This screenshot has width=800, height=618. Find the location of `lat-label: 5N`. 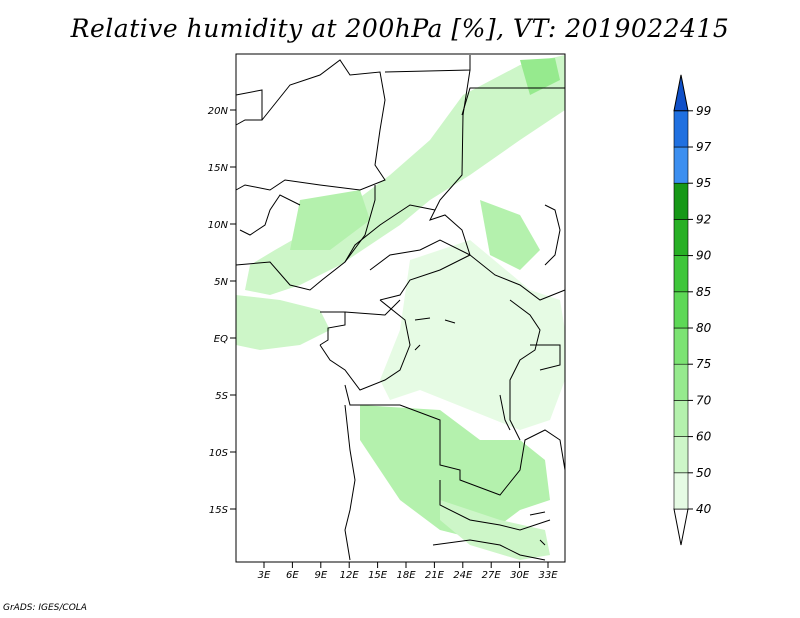

lat-label: 5N is located at coordinates (221, 282).